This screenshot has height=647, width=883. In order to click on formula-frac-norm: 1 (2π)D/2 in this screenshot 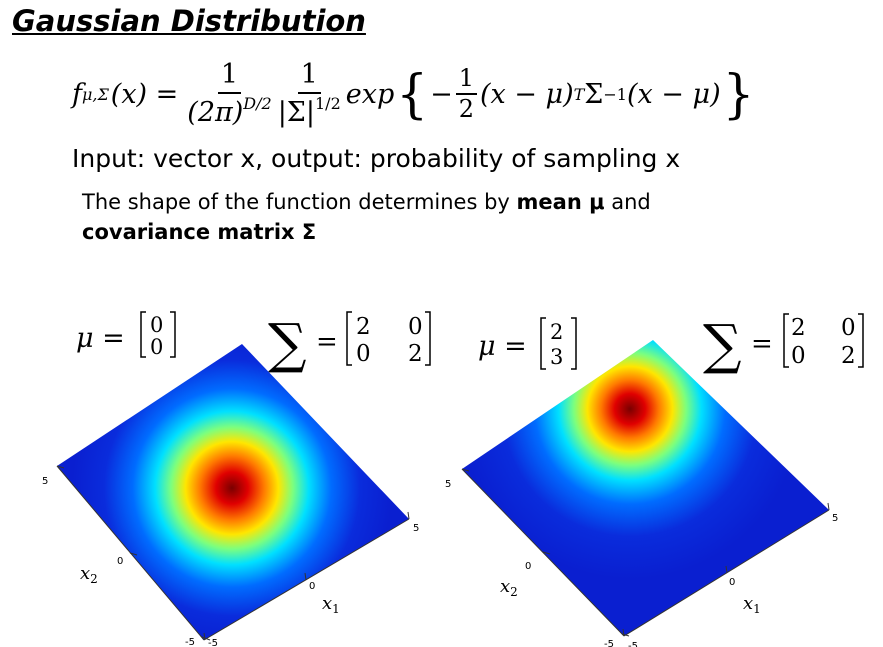, I will do `click(229, 93)`.